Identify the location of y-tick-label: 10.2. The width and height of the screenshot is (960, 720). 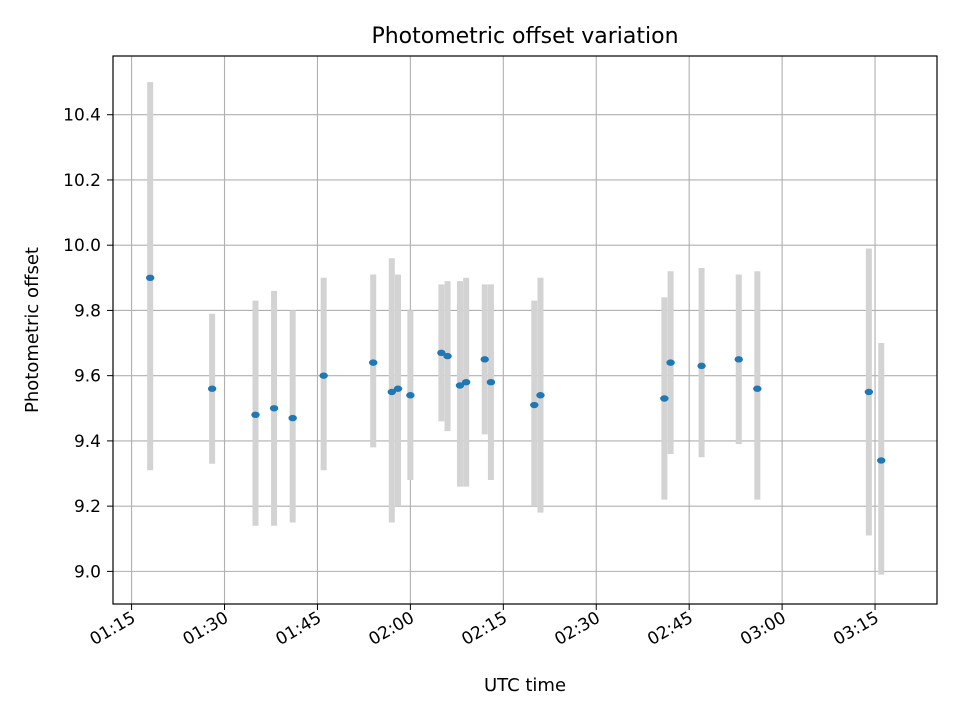
(82, 181).